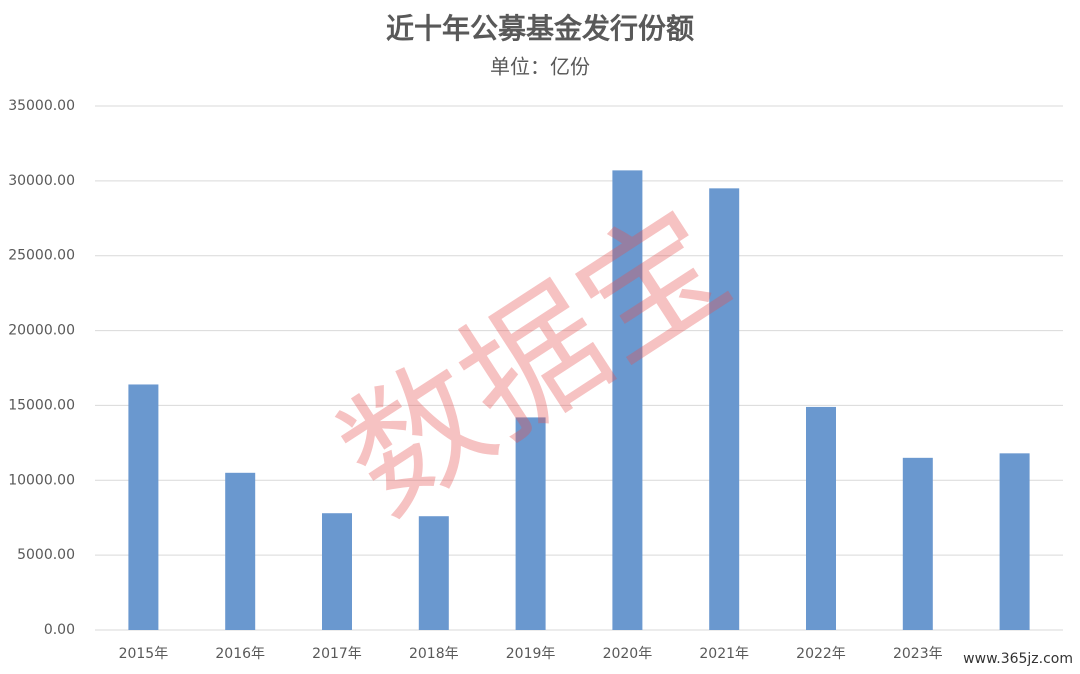 This screenshot has width=1080, height=674. Describe the element at coordinates (540, 67) in the screenshot. I see `chart-subtitle: 单位：亿份` at that location.